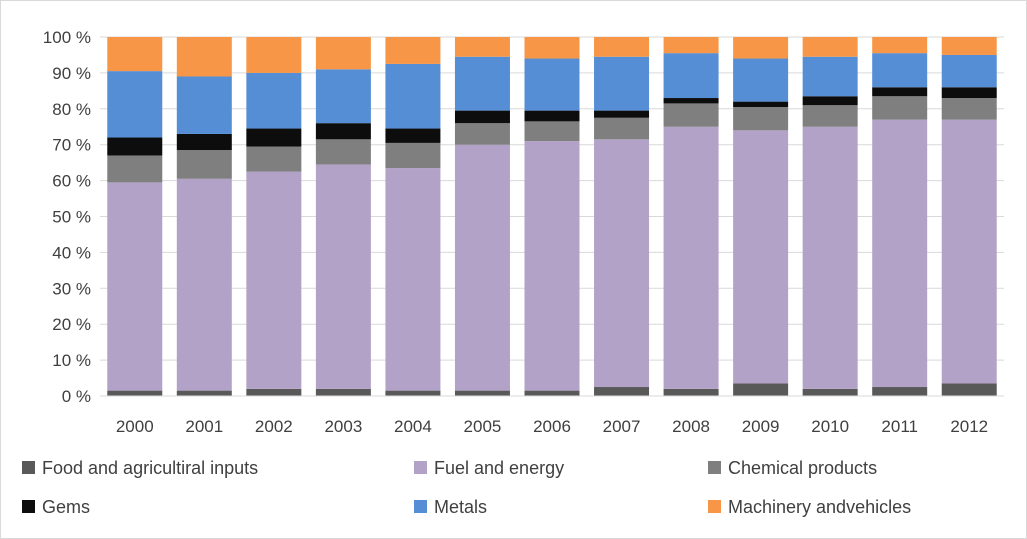 This screenshot has height=539, width=1027. Describe the element at coordinates (71, 324) in the screenshot. I see `y-tick-label: 20 %` at that location.